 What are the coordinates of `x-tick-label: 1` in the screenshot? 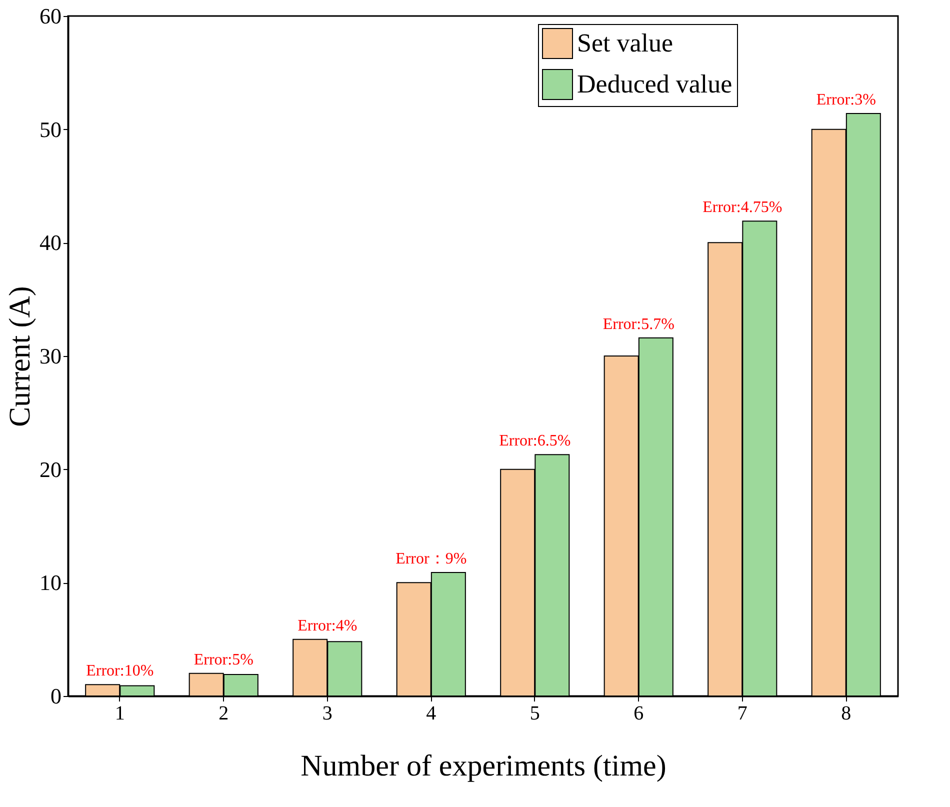 It's located at (119, 713).